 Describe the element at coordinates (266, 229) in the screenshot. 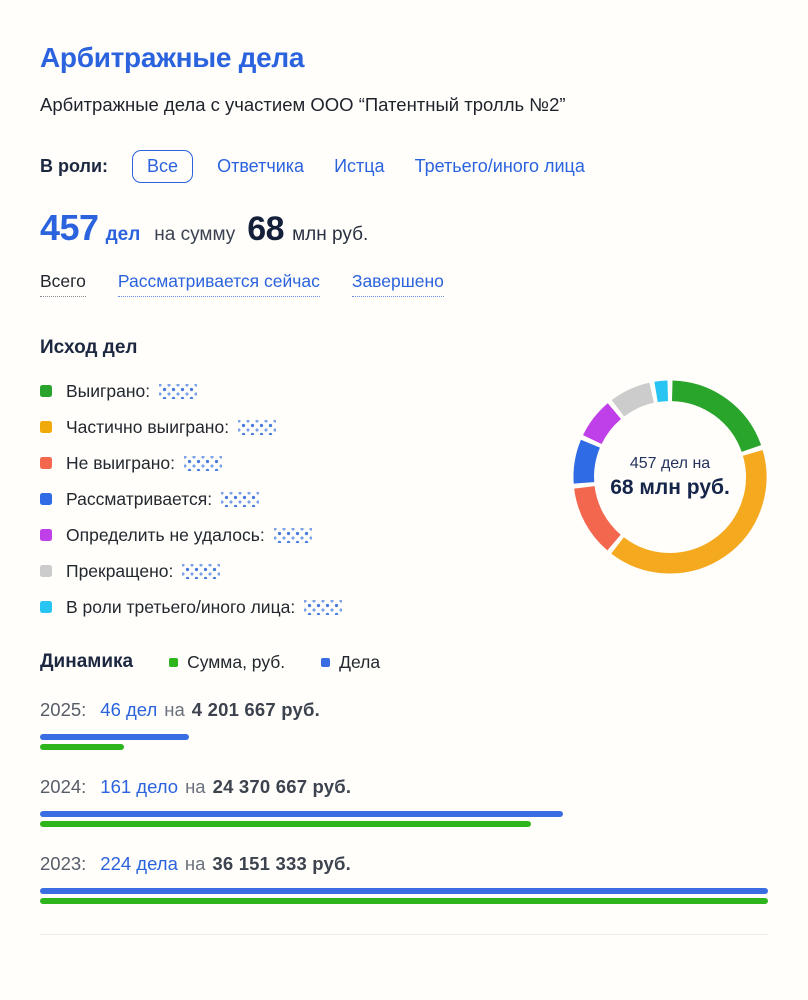

I see `total-amount: 68` at that location.